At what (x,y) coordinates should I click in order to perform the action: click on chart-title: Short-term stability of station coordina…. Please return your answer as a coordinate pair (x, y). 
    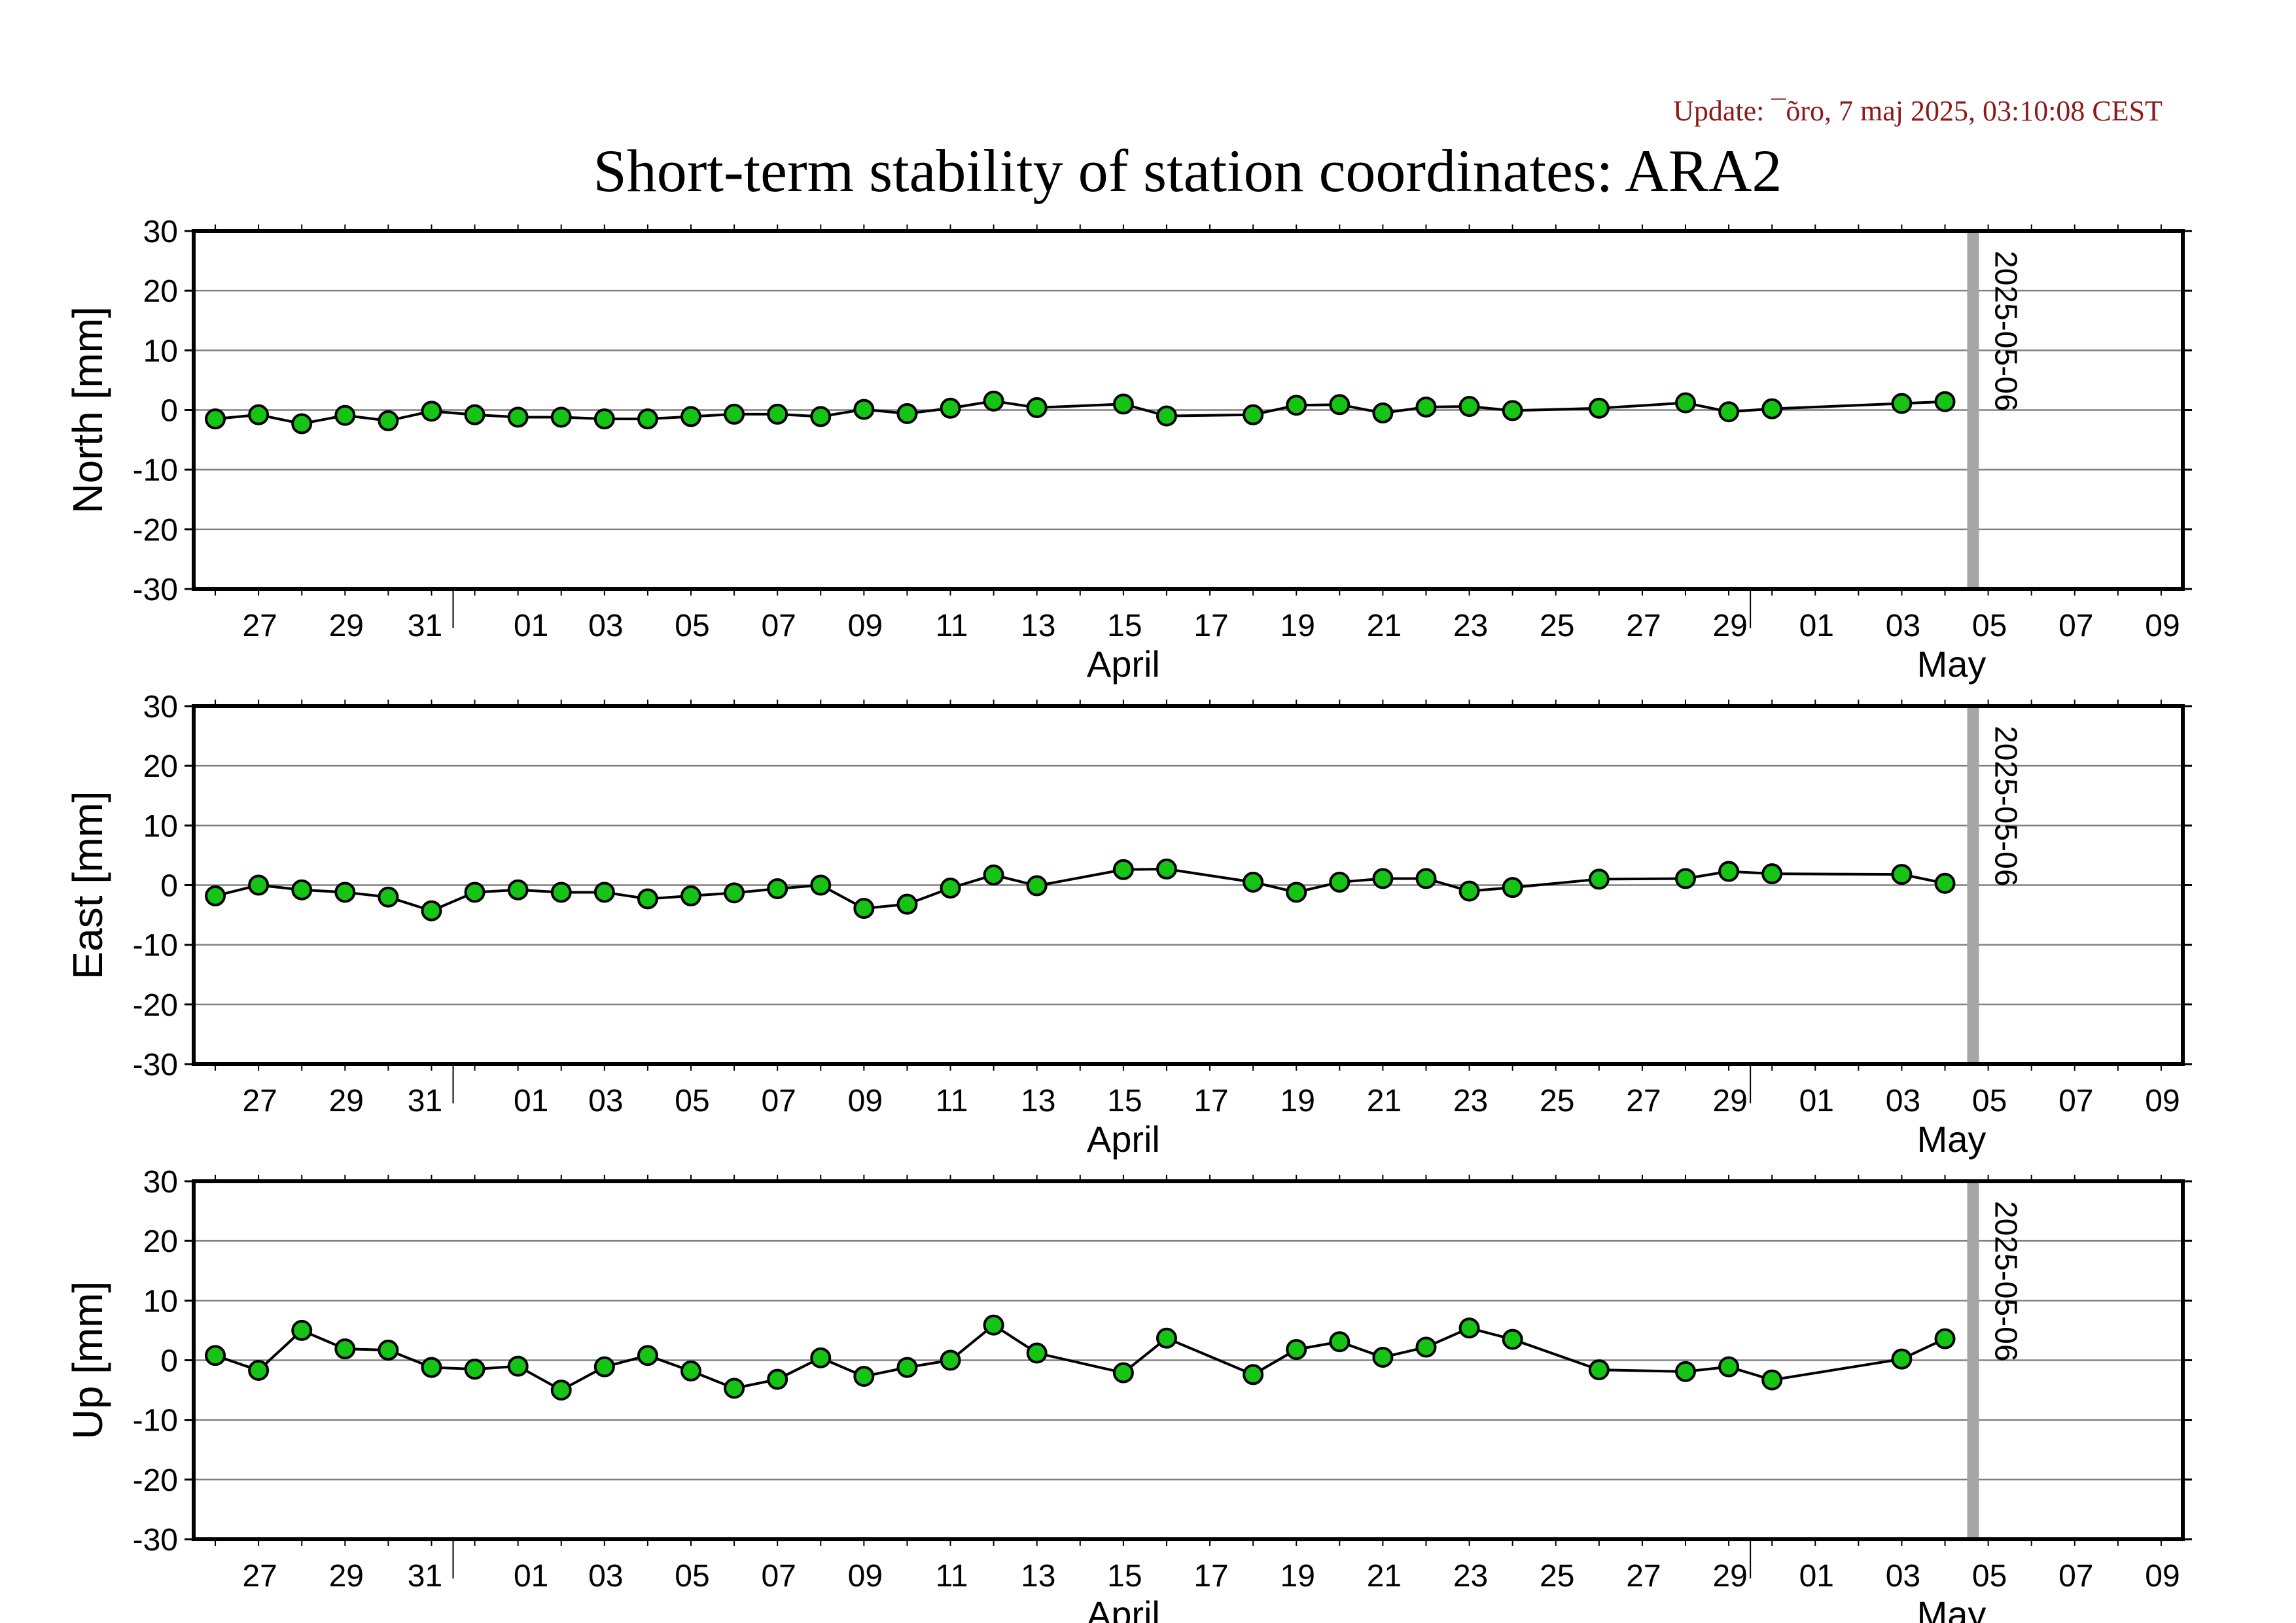
    Looking at the image, I should click on (1187, 171).